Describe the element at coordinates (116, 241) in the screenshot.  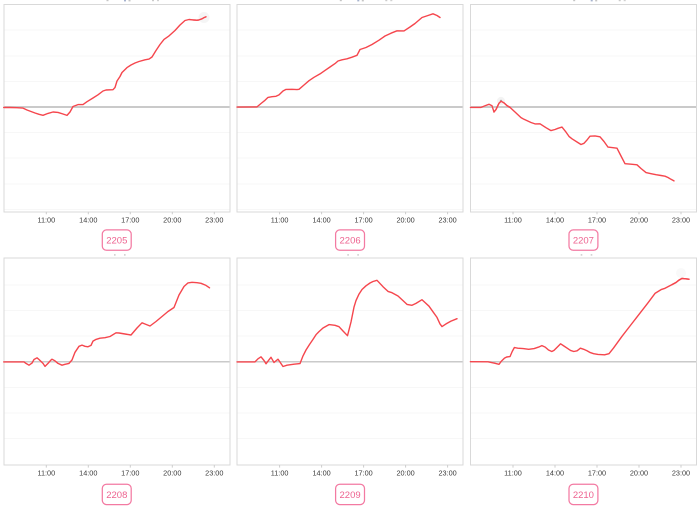
I see `svg-text: 2205` at that location.